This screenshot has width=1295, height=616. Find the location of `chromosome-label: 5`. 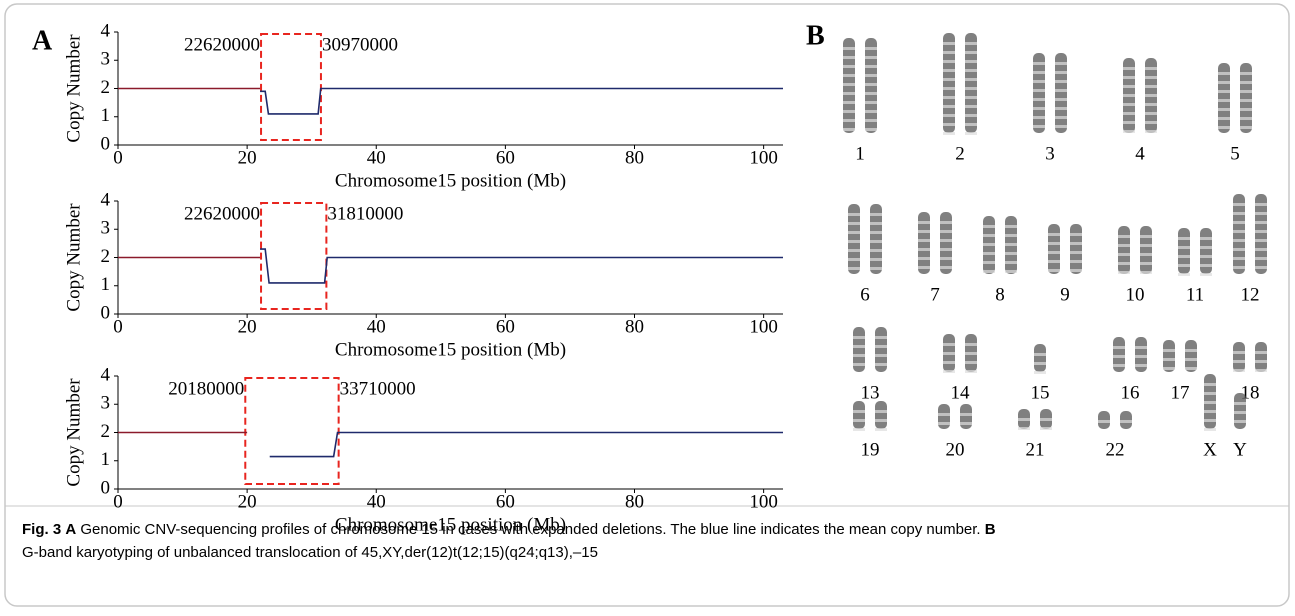

chromosome-label: 5 is located at coordinates (1235, 153).